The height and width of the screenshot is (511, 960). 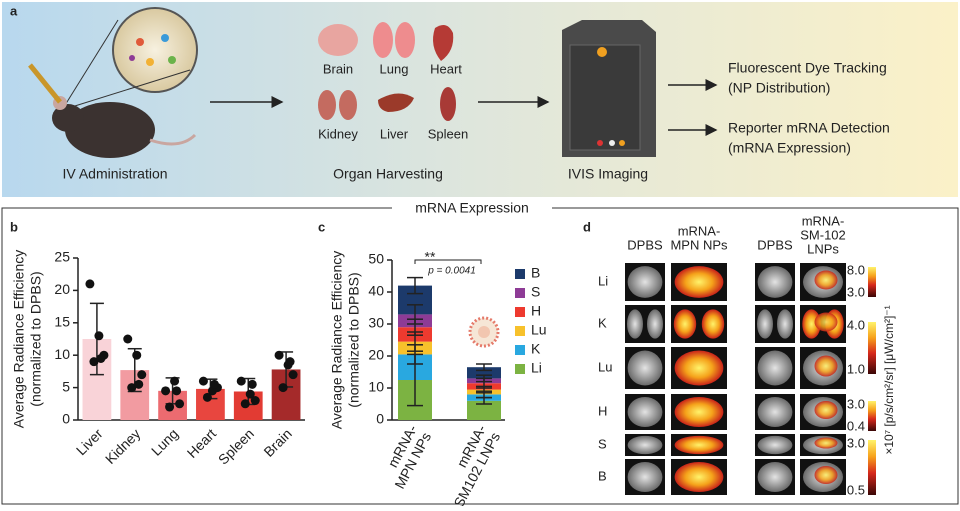 What do you see at coordinates (856, 368) in the screenshot?
I see `scale-tick-label: 1.0` at bounding box center [856, 368].